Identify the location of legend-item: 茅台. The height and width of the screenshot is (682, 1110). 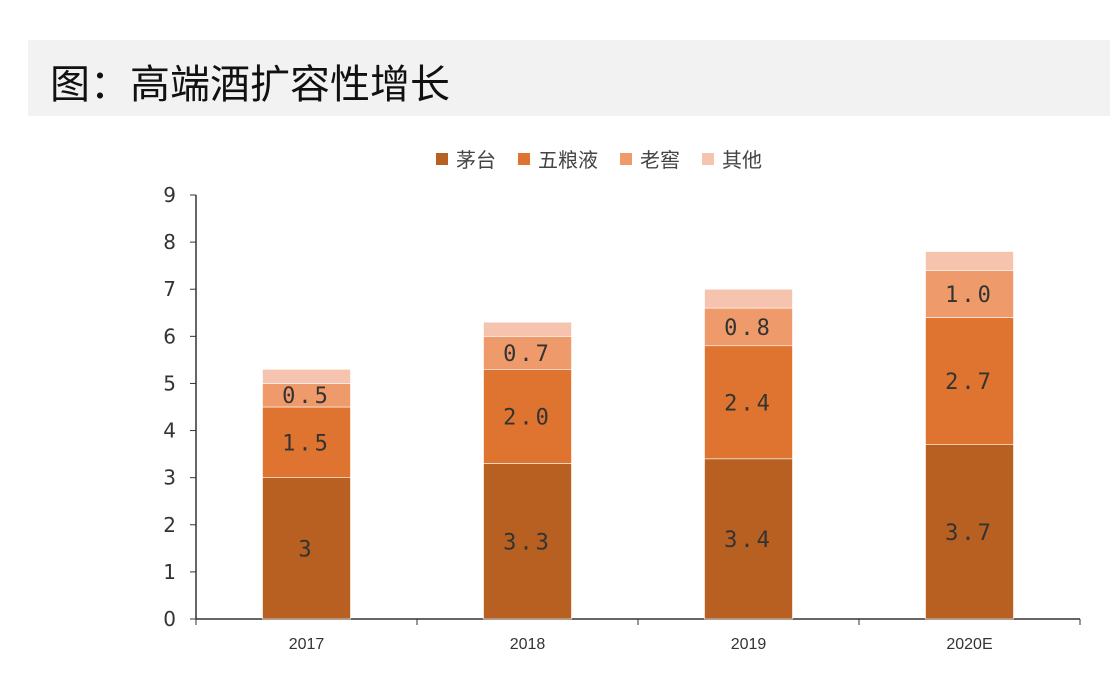
(466, 158).